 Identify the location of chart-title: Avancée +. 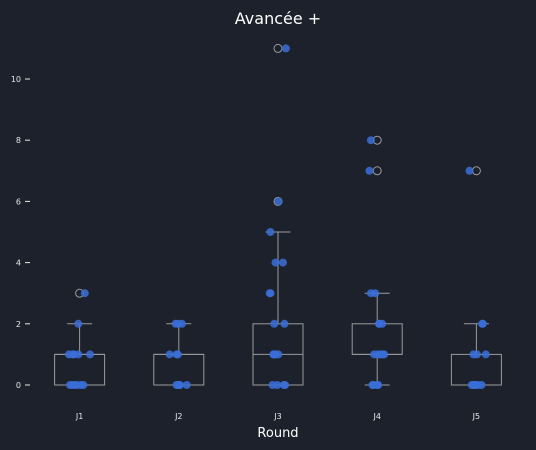
(278, 18).